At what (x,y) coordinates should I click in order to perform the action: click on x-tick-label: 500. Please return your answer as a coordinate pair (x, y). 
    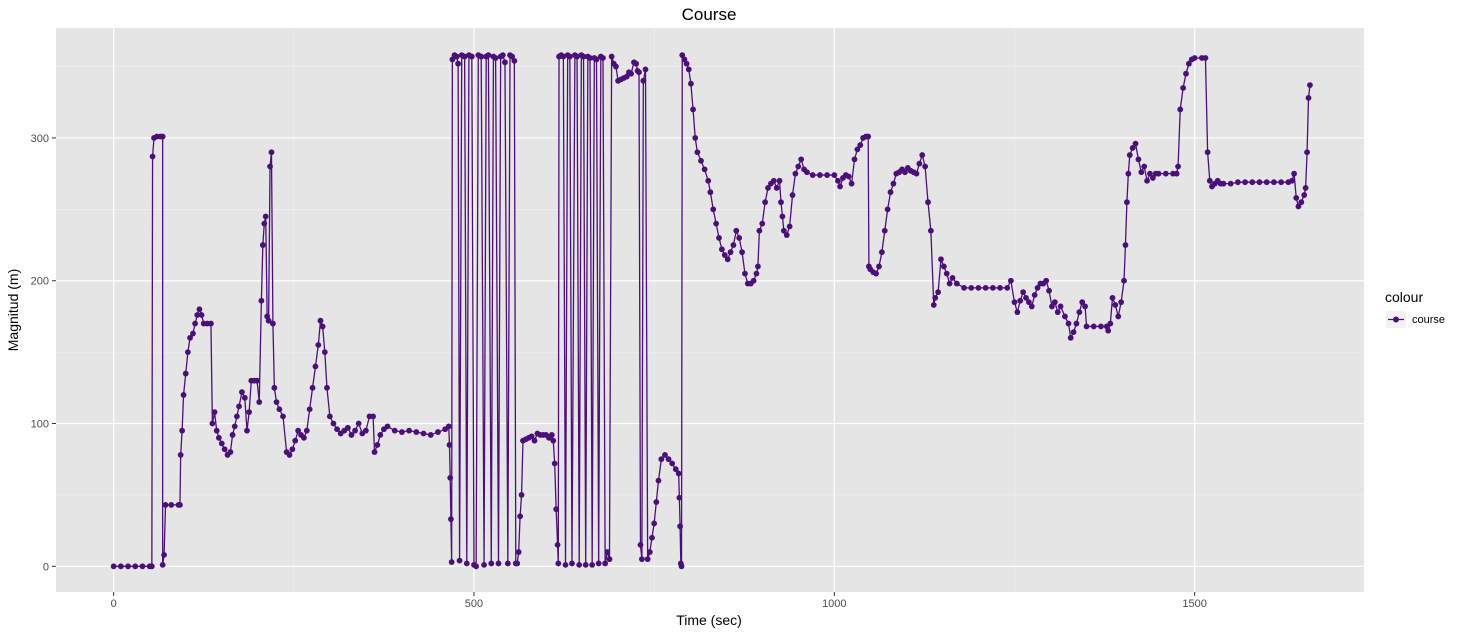
    Looking at the image, I should click on (474, 604).